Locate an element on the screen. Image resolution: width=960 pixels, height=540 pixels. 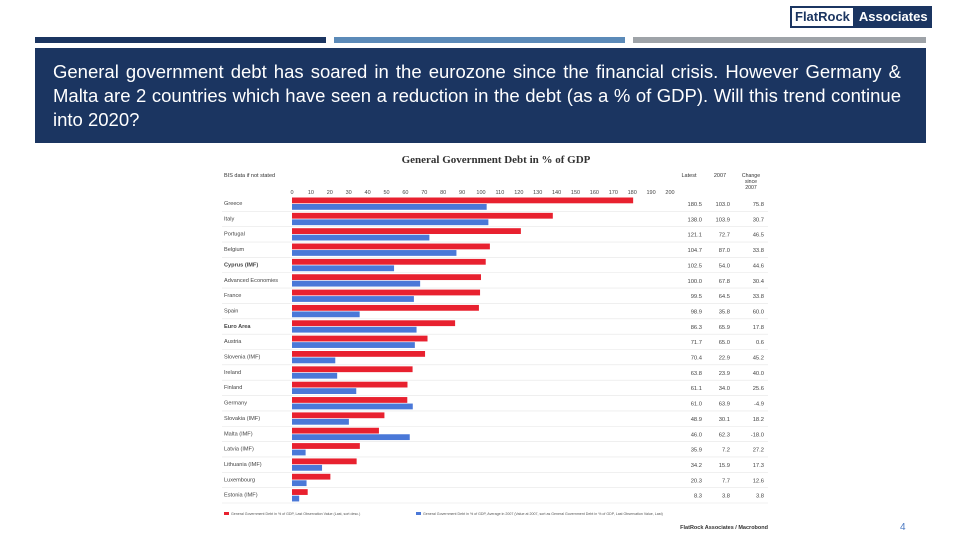
value-2007: 64.5 is located at coordinates (724, 297).